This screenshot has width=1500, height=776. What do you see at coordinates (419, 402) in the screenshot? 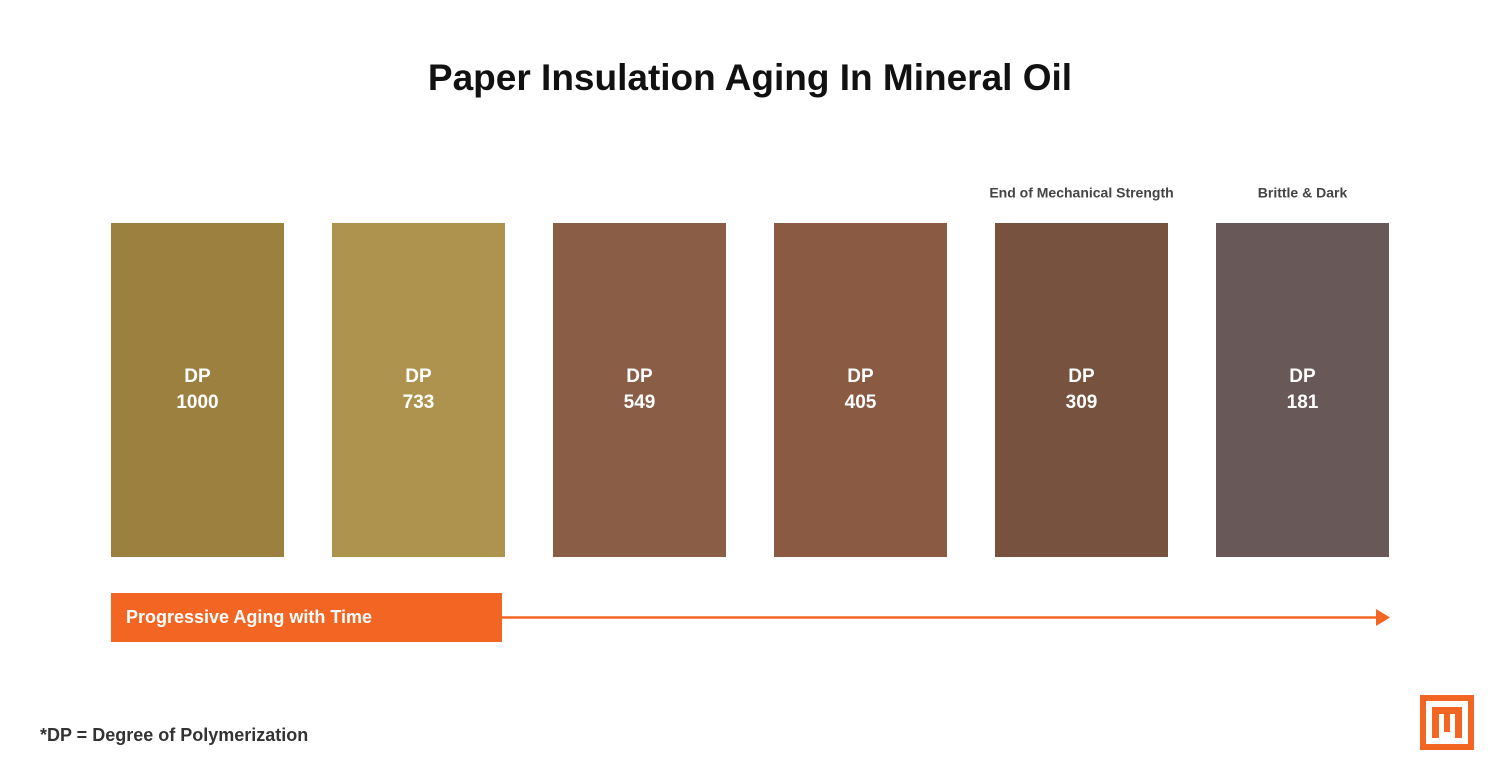
I see `swatch-value: 733` at bounding box center [419, 402].